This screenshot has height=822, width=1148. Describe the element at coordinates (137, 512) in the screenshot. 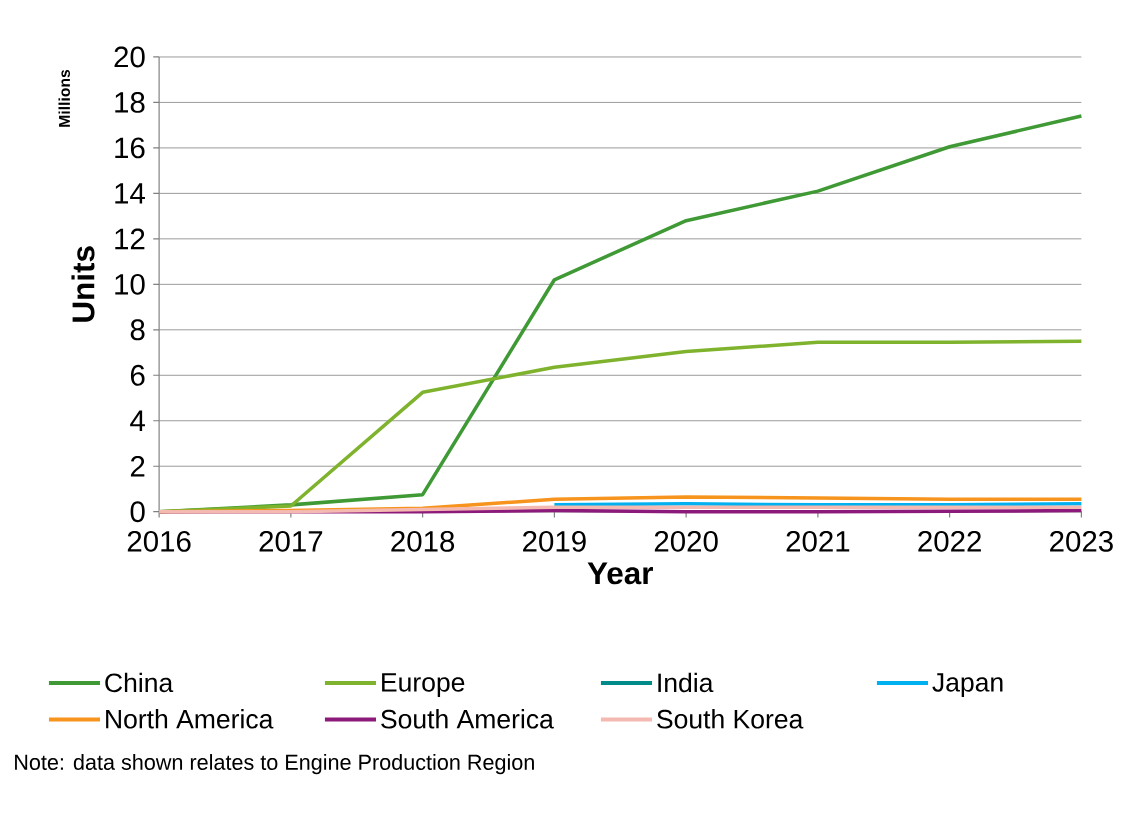

I see `y-tick-label: 0` at that location.